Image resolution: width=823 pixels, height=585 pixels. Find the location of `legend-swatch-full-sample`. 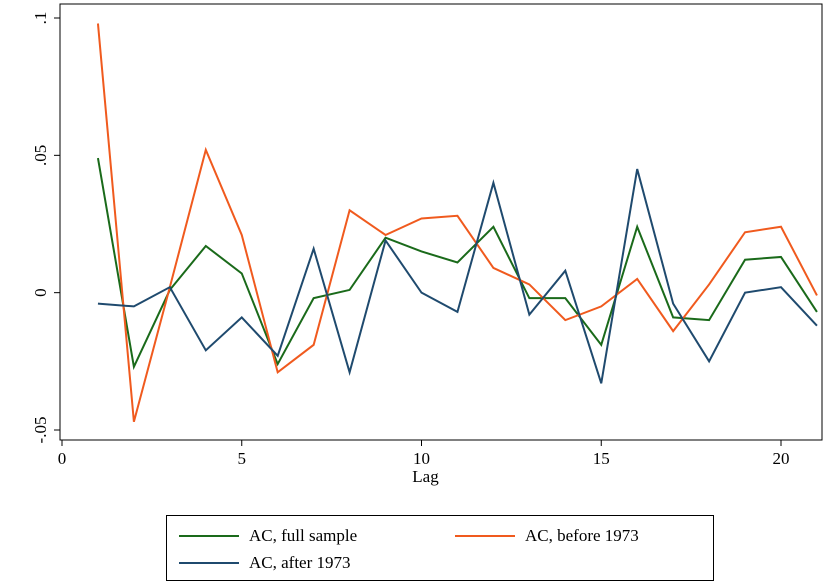

legend-swatch-full-sample is located at coordinates (209, 536).